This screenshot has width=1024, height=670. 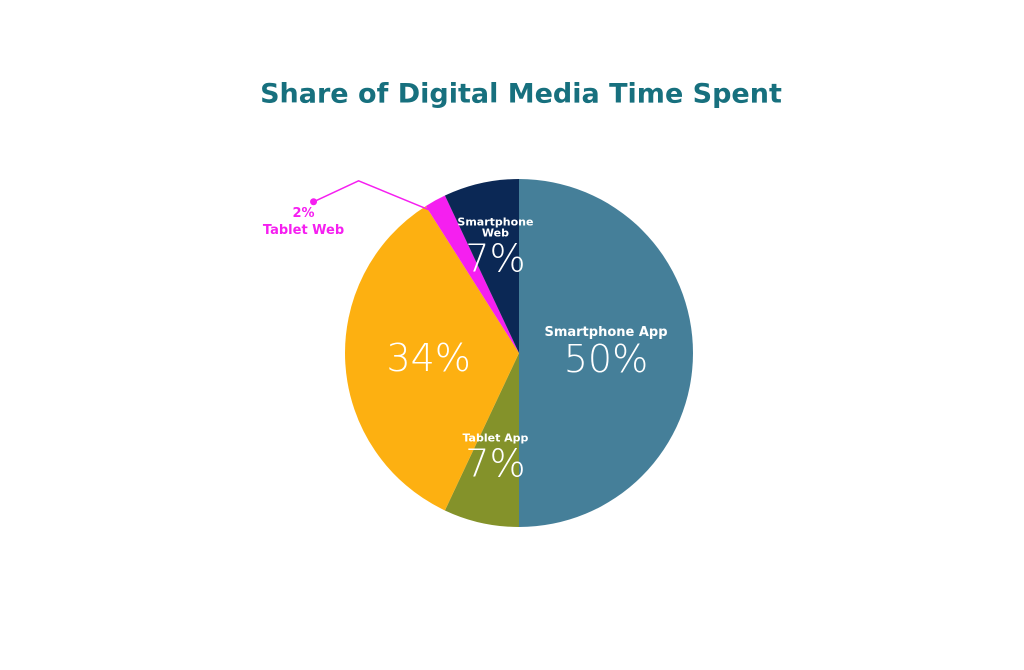 What do you see at coordinates (378, 198) in the screenshot?
I see `leader-line` at bounding box center [378, 198].